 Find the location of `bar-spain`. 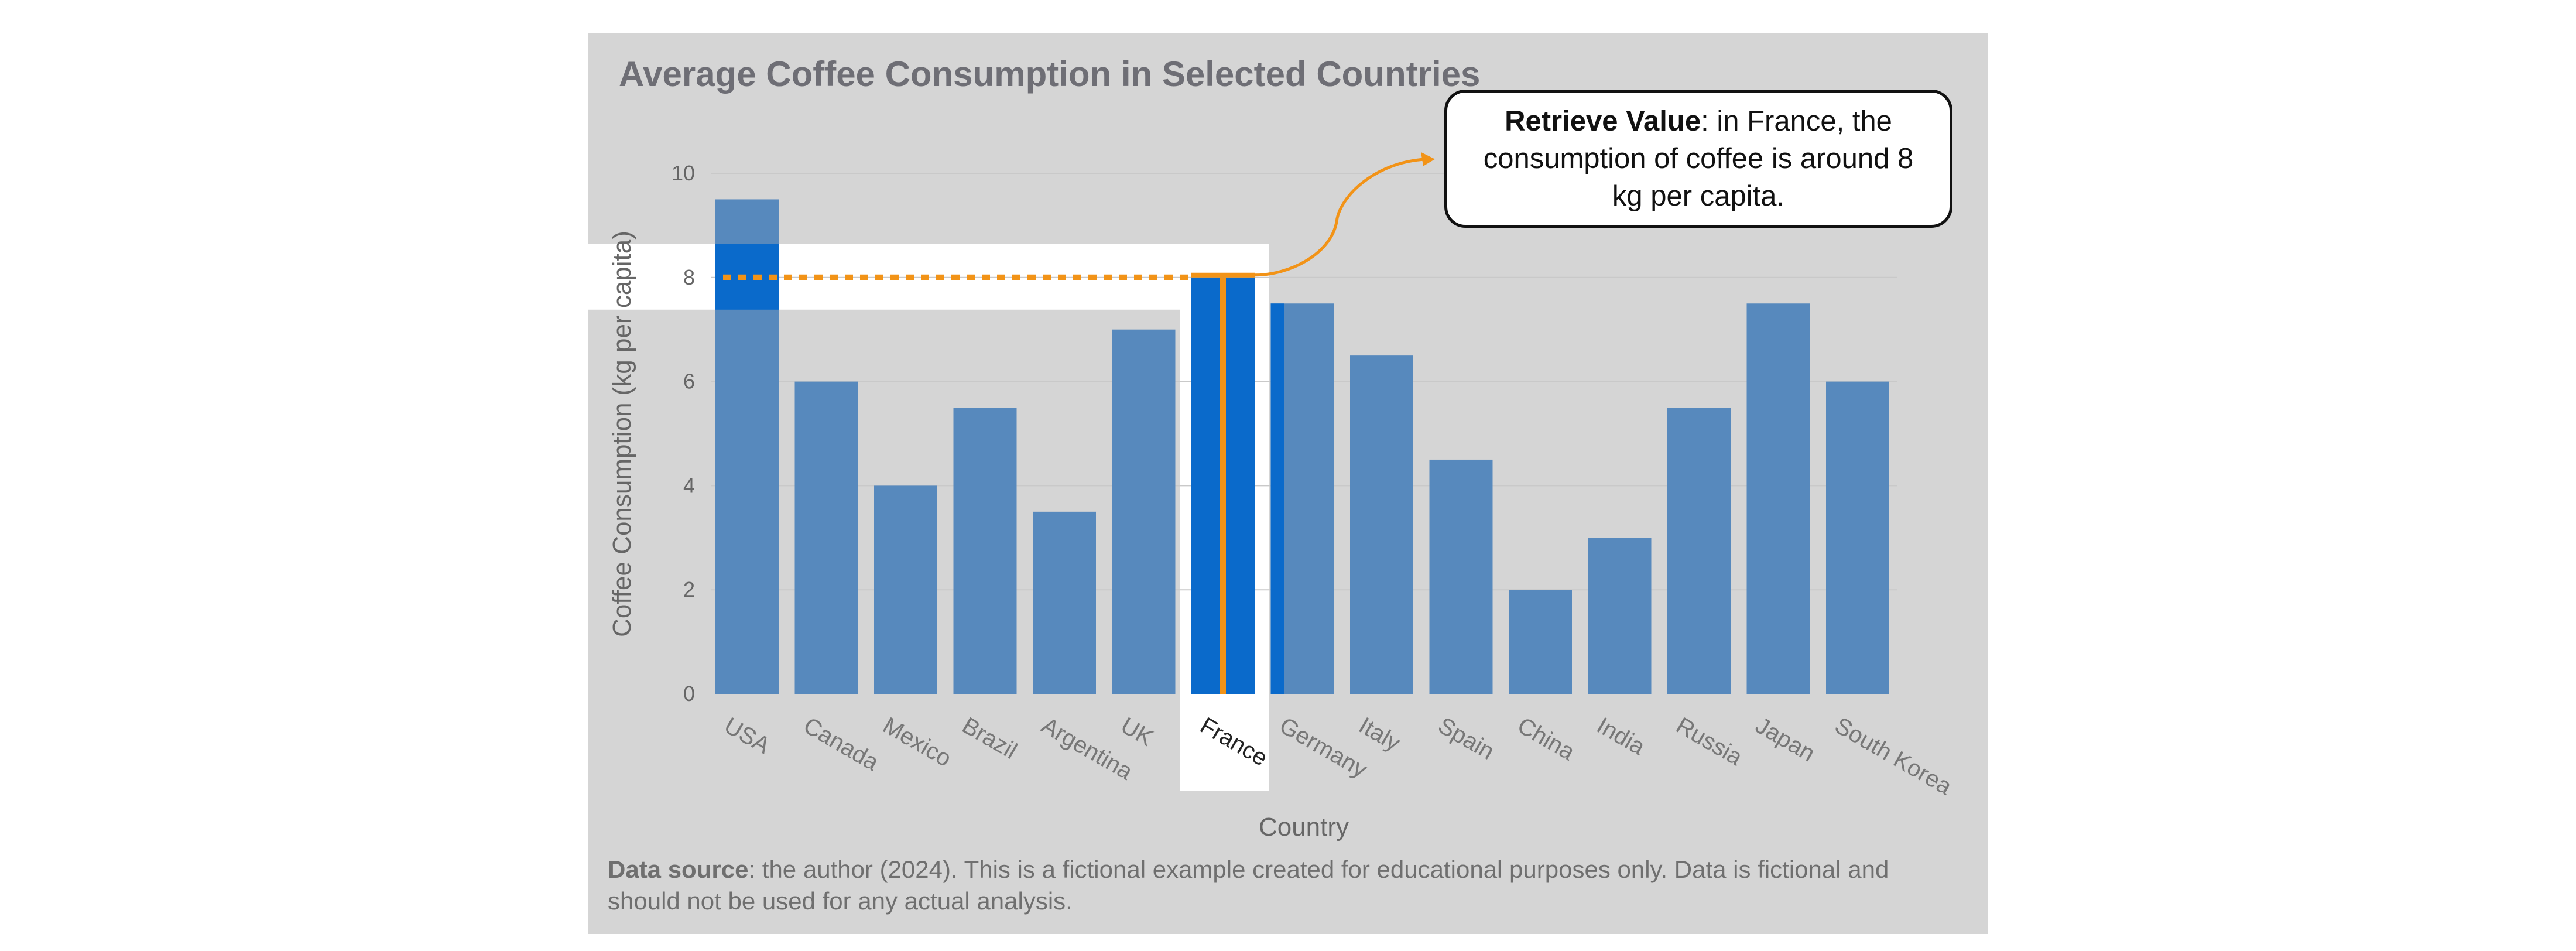

bar-spain is located at coordinates (1461, 576).